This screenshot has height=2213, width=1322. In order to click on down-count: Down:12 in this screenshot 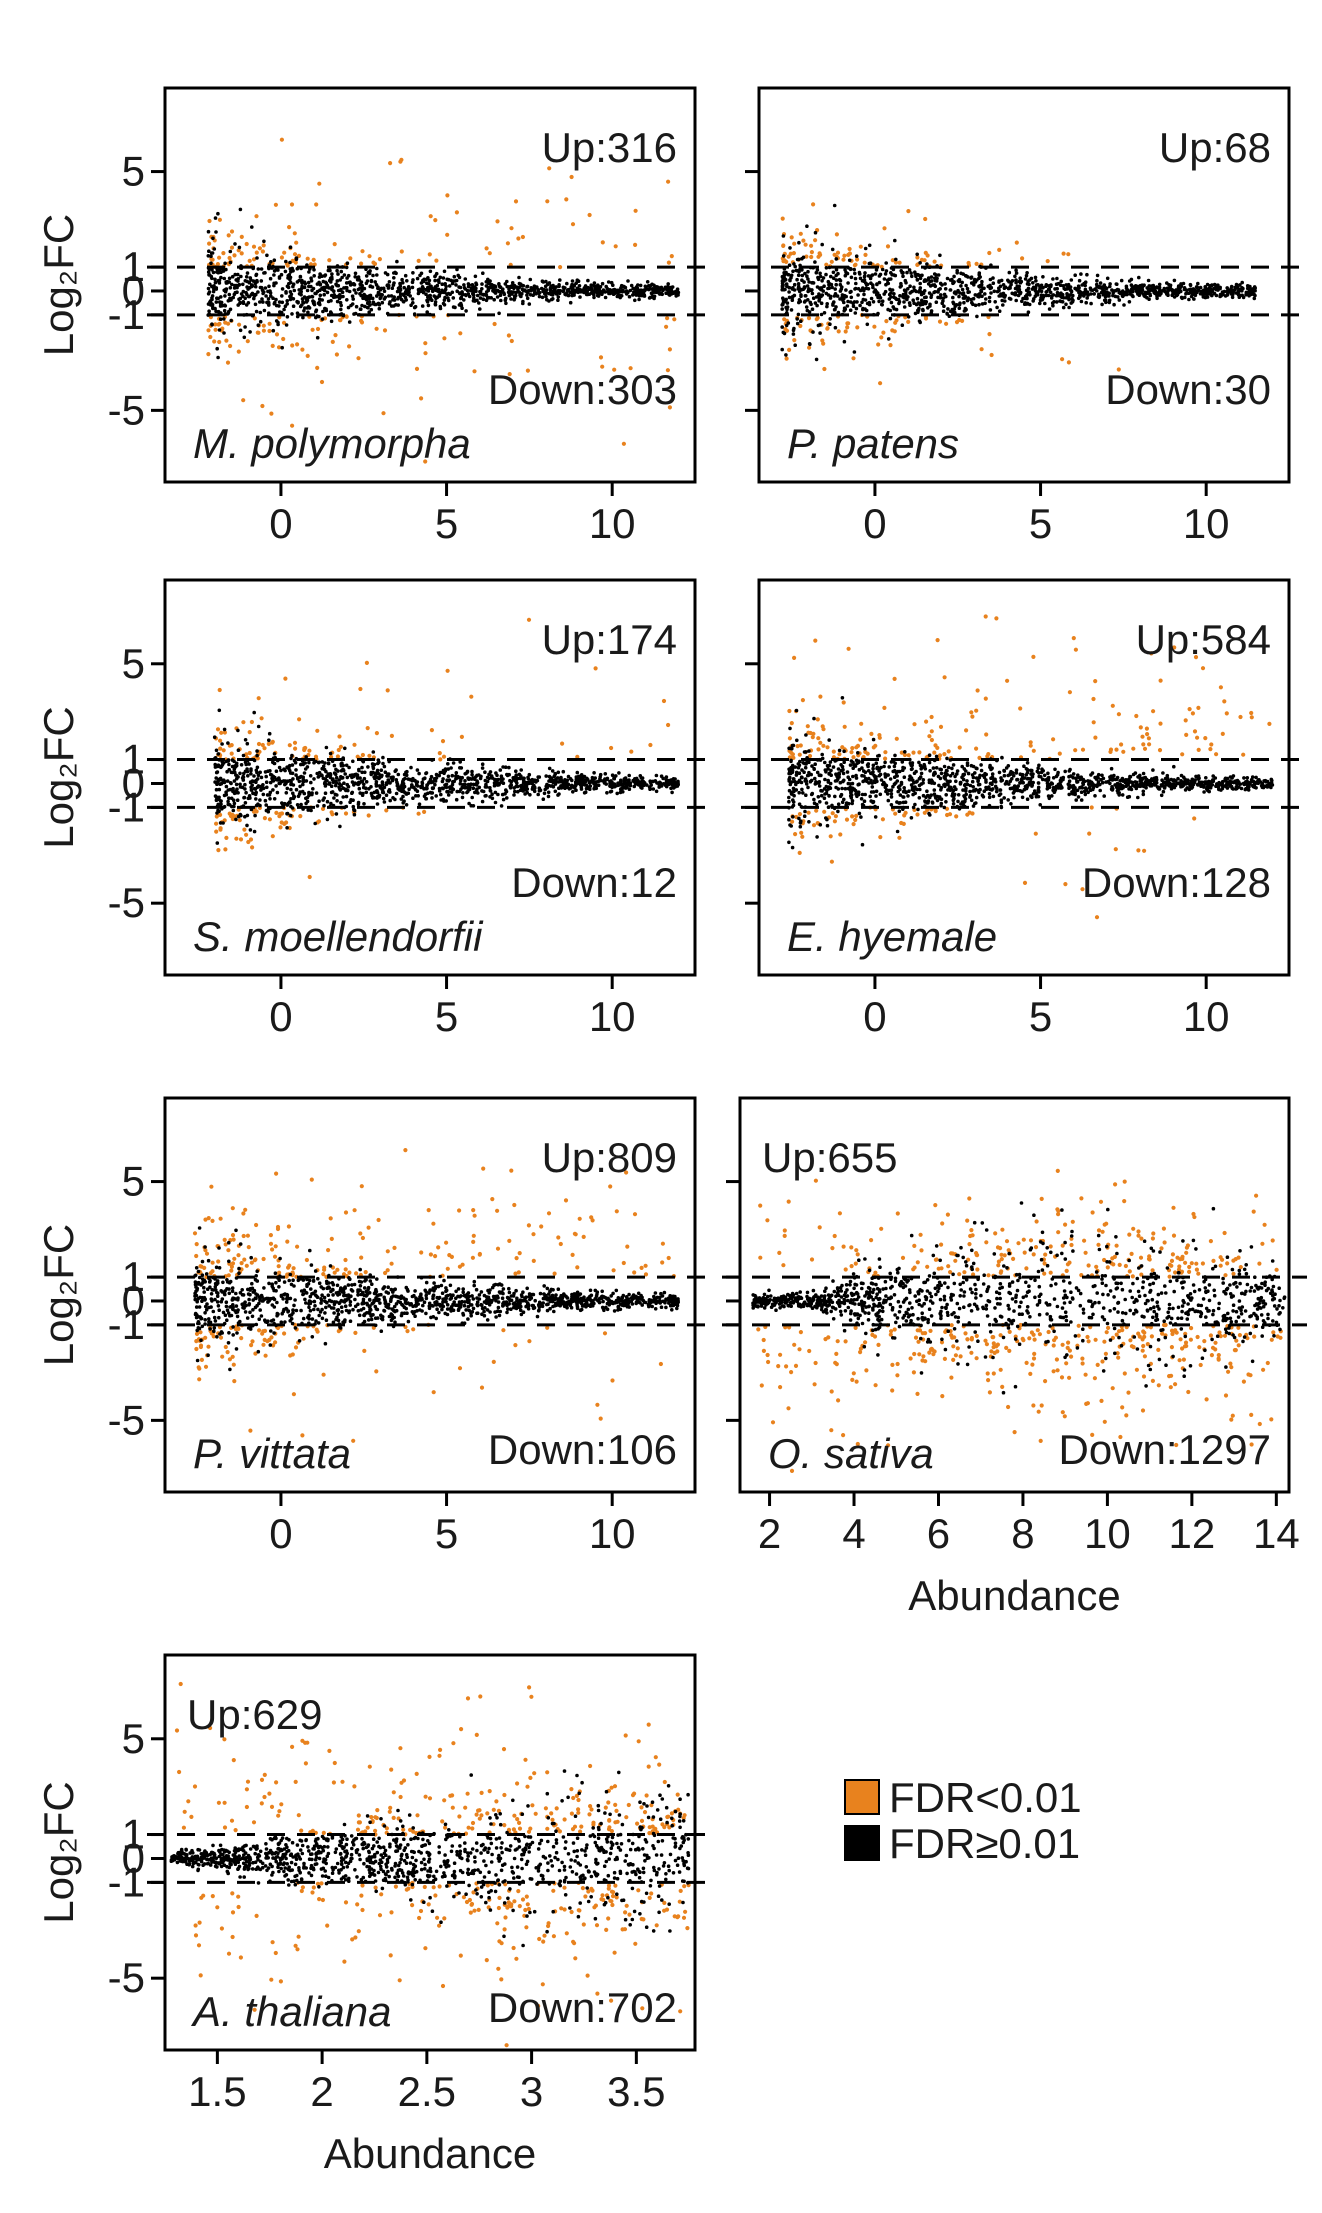, I will do `click(594, 882)`.